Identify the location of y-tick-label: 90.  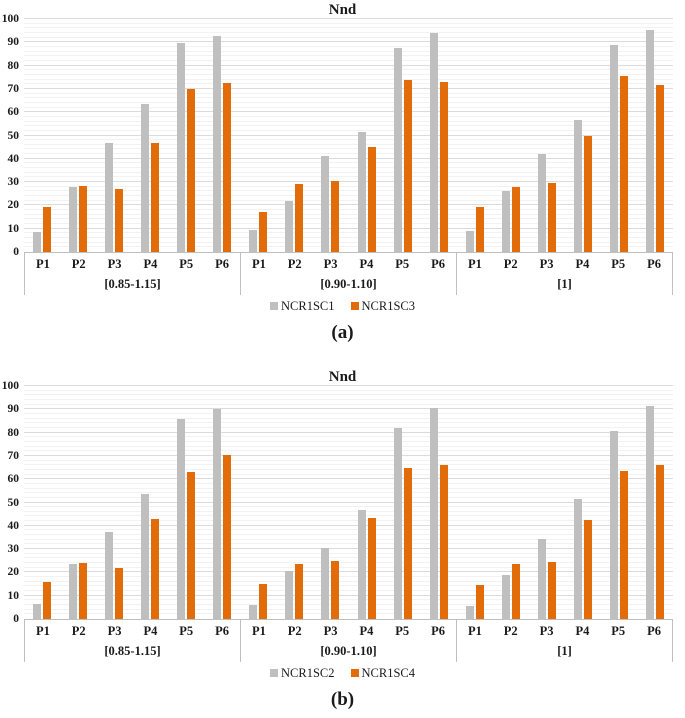
(13, 42).